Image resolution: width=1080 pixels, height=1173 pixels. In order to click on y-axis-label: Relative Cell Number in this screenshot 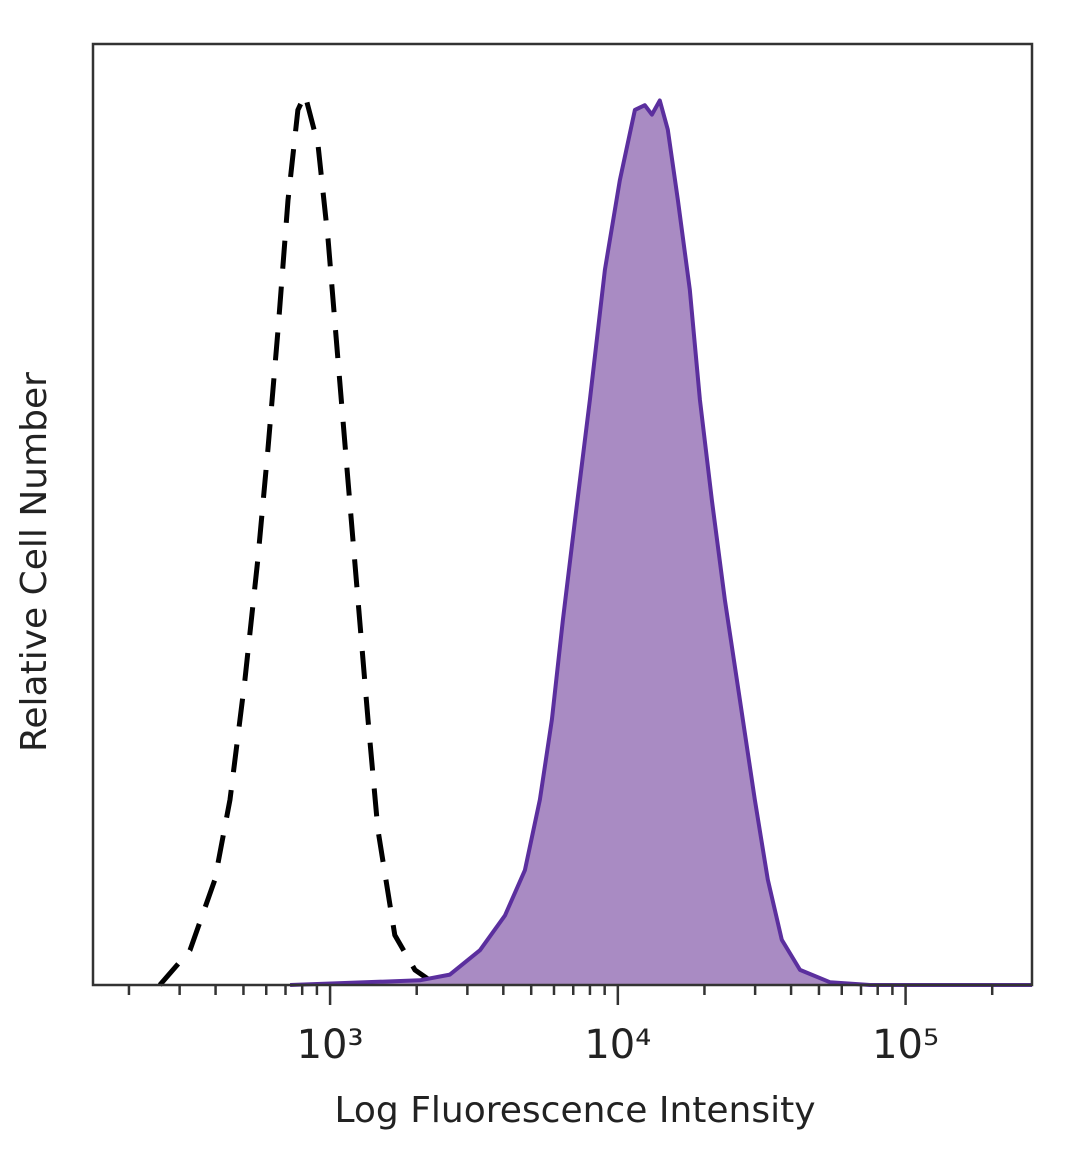, I will do `click(34, 562)`.